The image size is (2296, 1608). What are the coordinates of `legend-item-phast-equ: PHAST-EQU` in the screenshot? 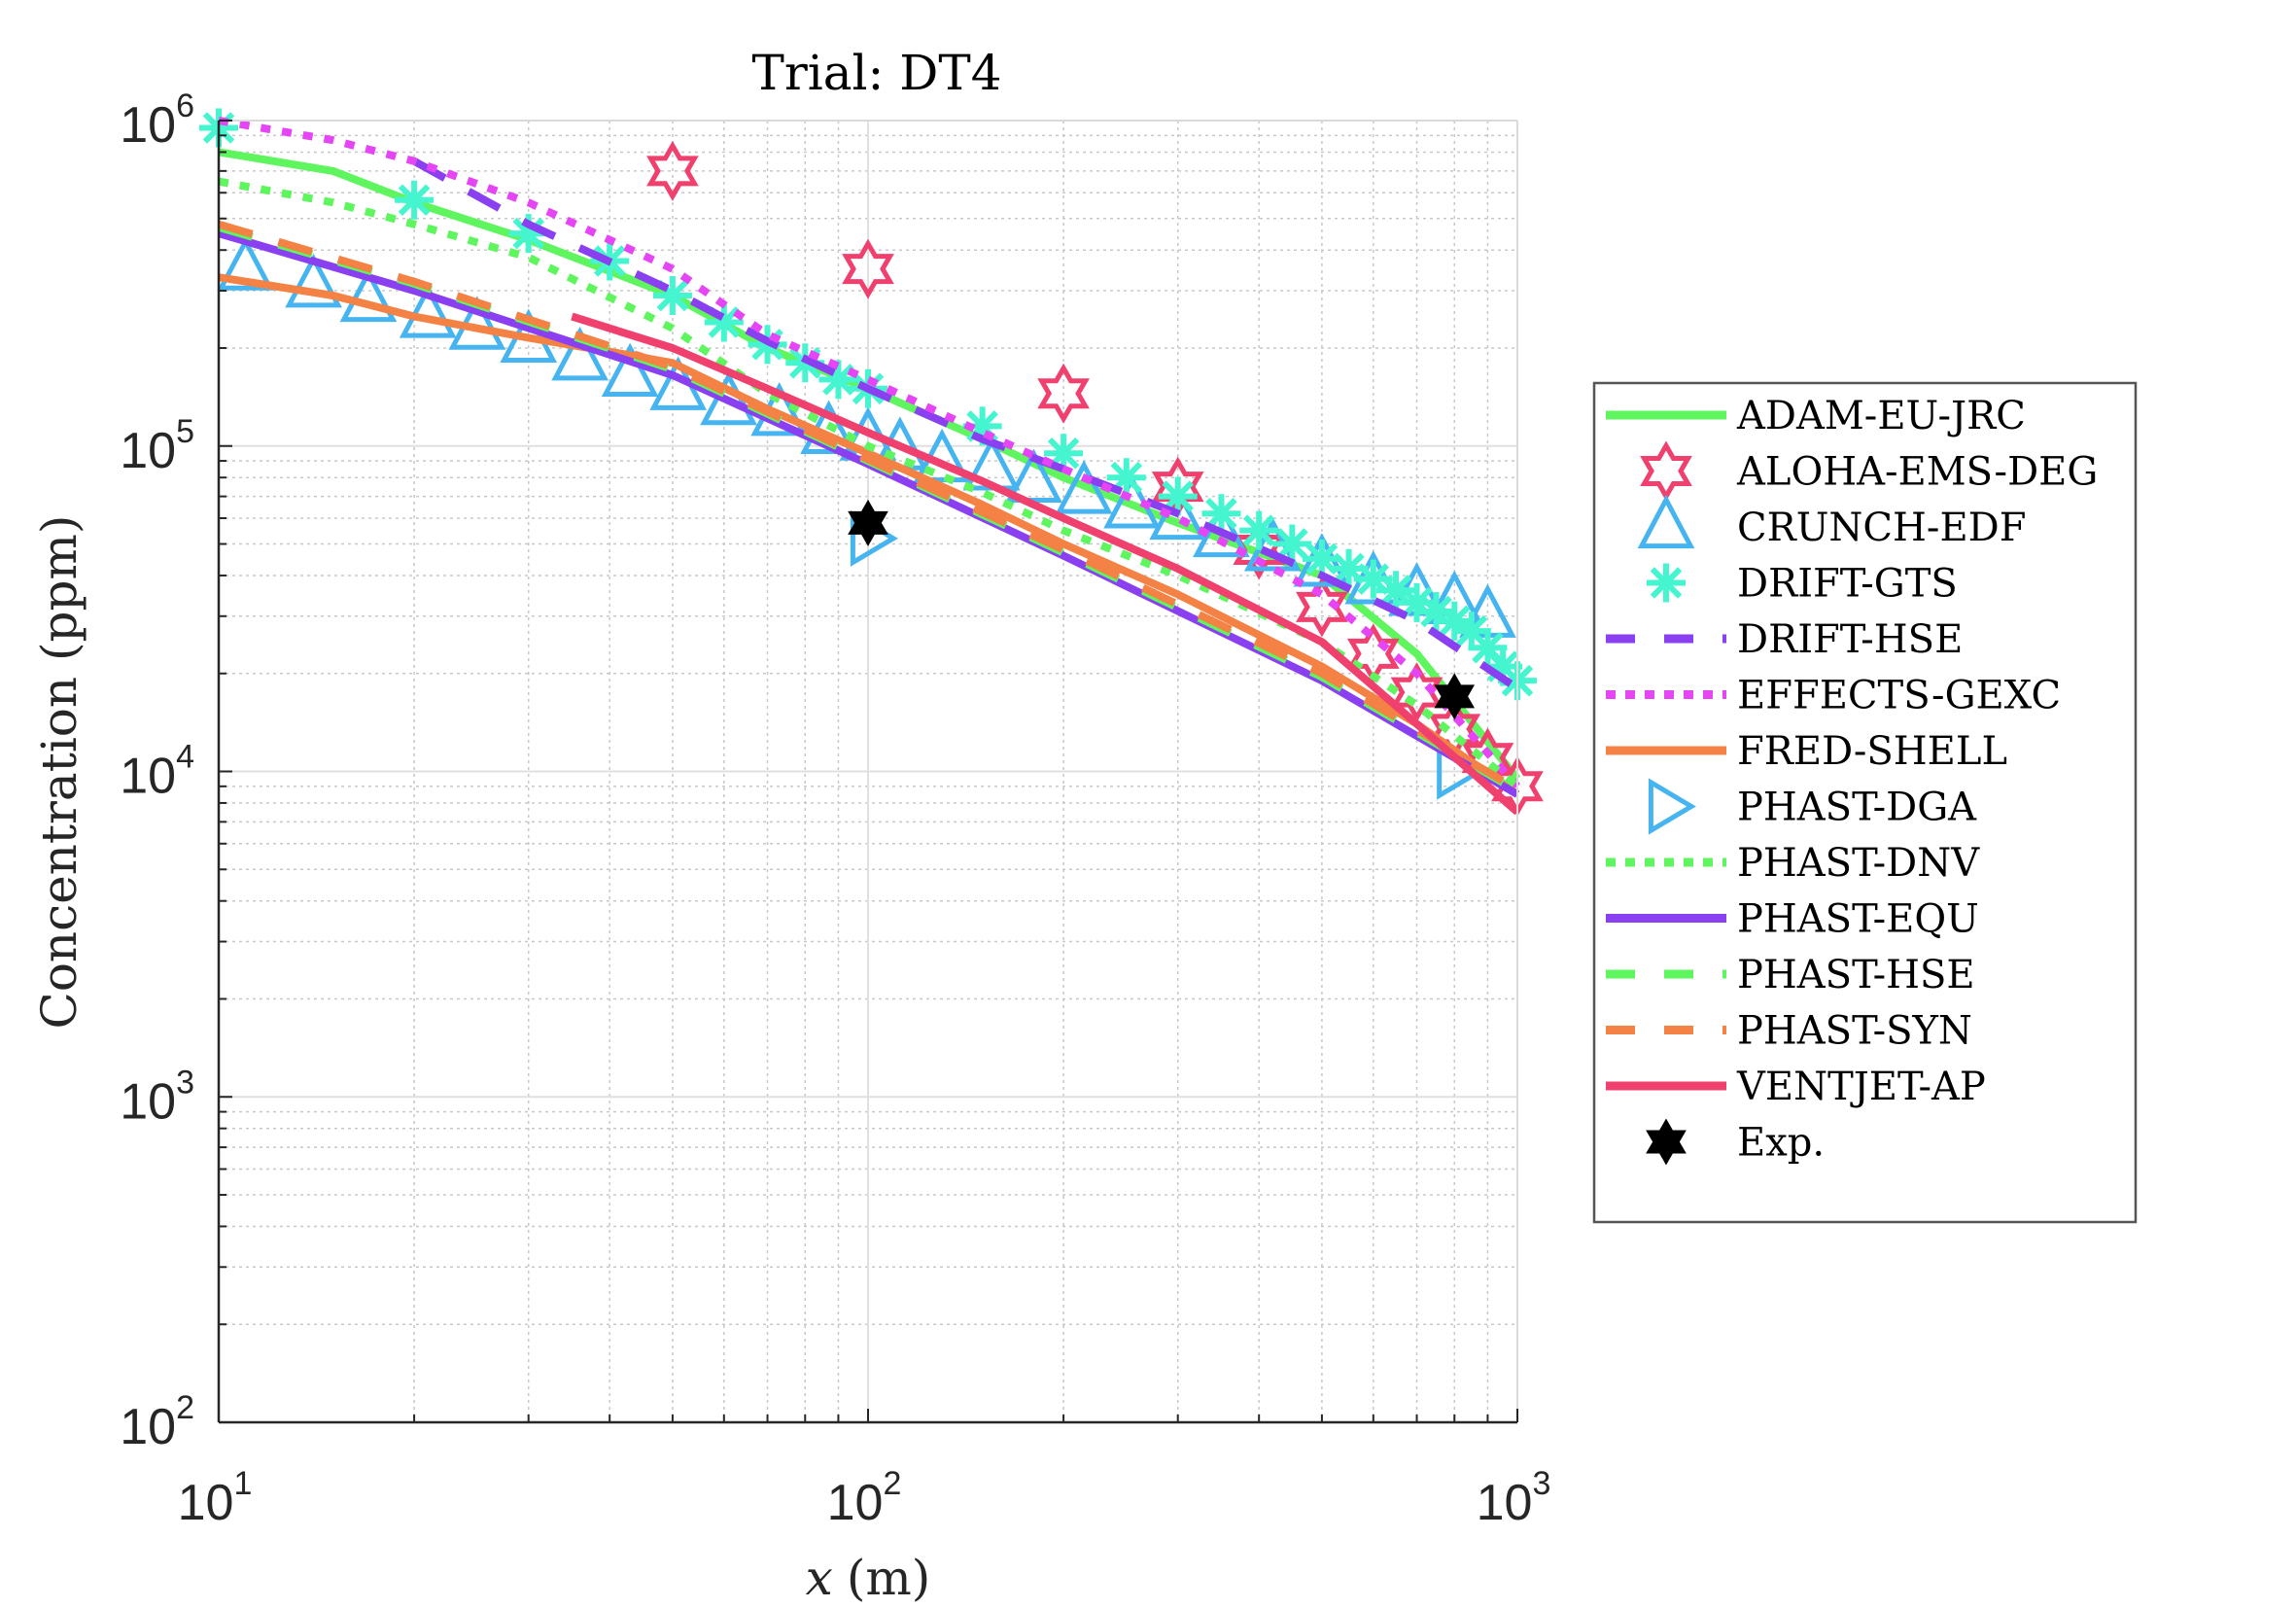 It's located at (1792, 919).